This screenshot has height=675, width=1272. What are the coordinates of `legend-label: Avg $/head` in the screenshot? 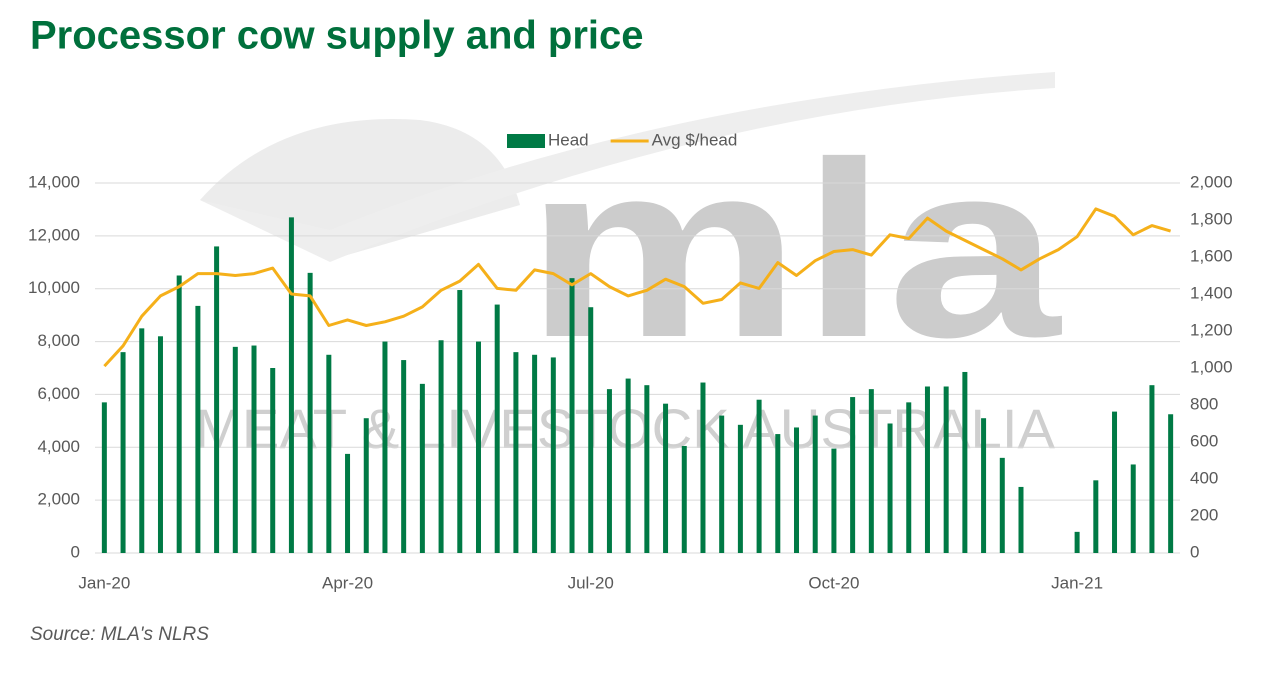 It's located at (695, 139).